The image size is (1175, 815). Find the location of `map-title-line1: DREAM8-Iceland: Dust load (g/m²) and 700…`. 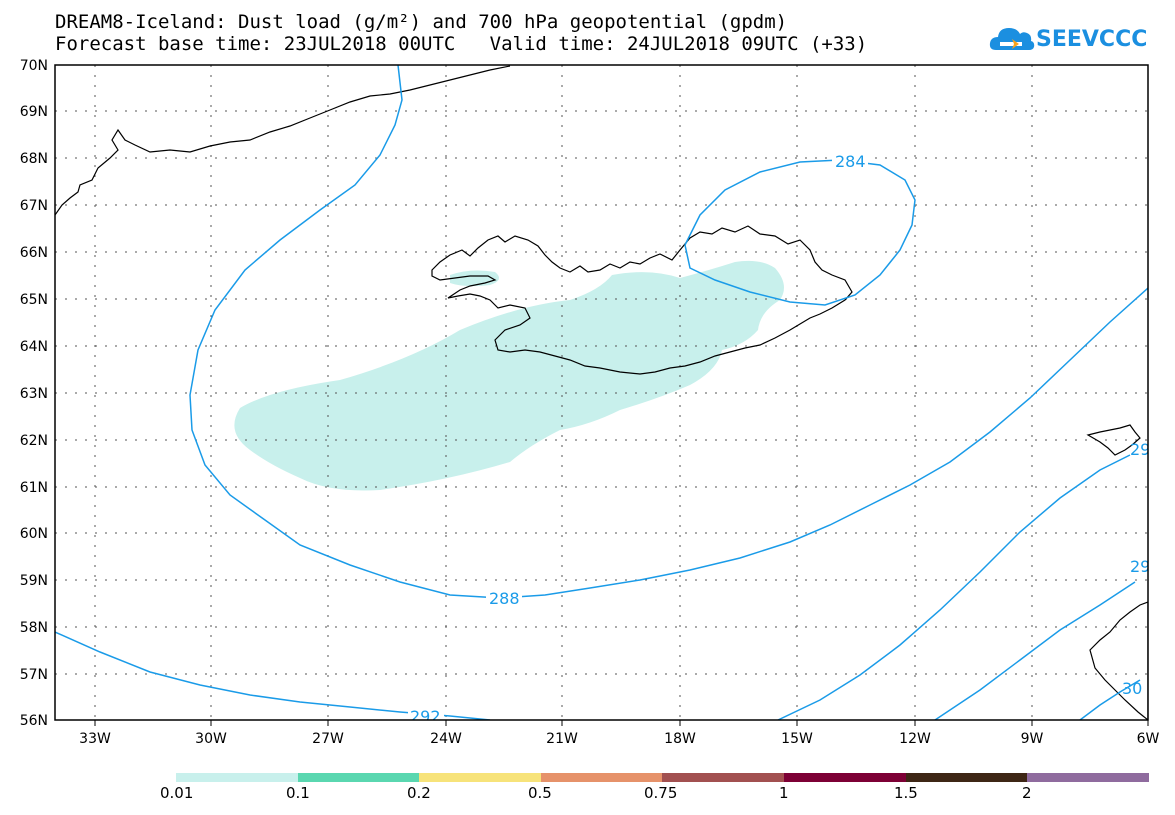

map-title-line1: DREAM8-Iceland: Dust load (g/m²) and 700… is located at coordinates (421, 22).